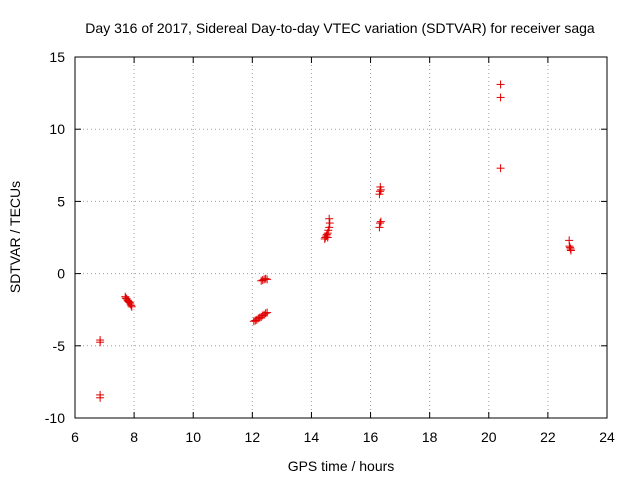 The width and height of the screenshot is (640, 480). Describe the element at coordinates (607, 437) in the screenshot. I see `x-tick-label: 24` at that location.